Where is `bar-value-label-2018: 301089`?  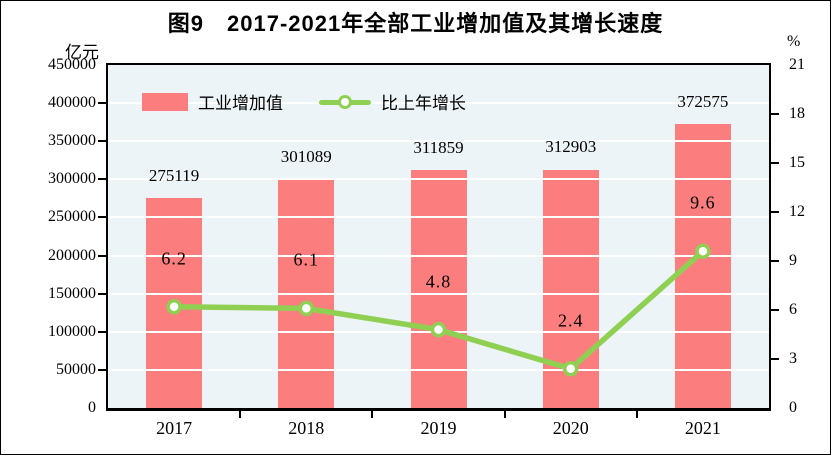 bar-value-label-2018: 301089 is located at coordinates (306, 156).